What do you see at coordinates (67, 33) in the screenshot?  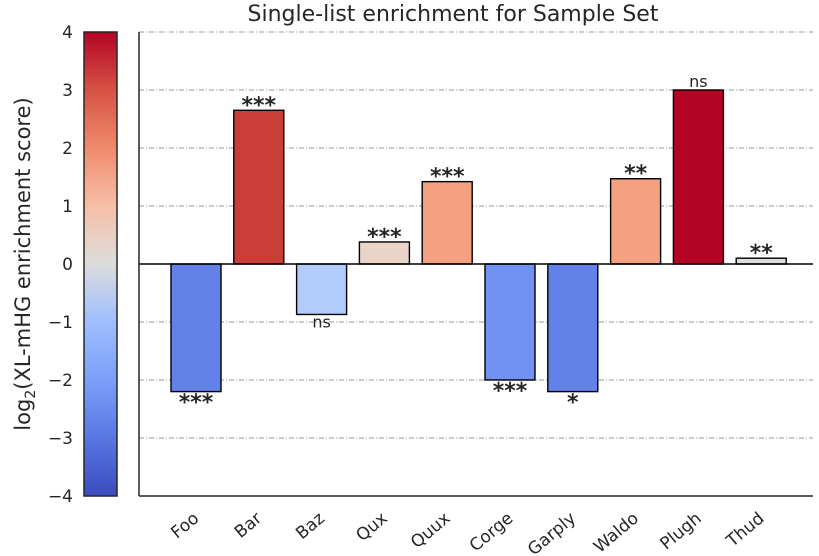 I see `y-tick-label: 4` at bounding box center [67, 33].